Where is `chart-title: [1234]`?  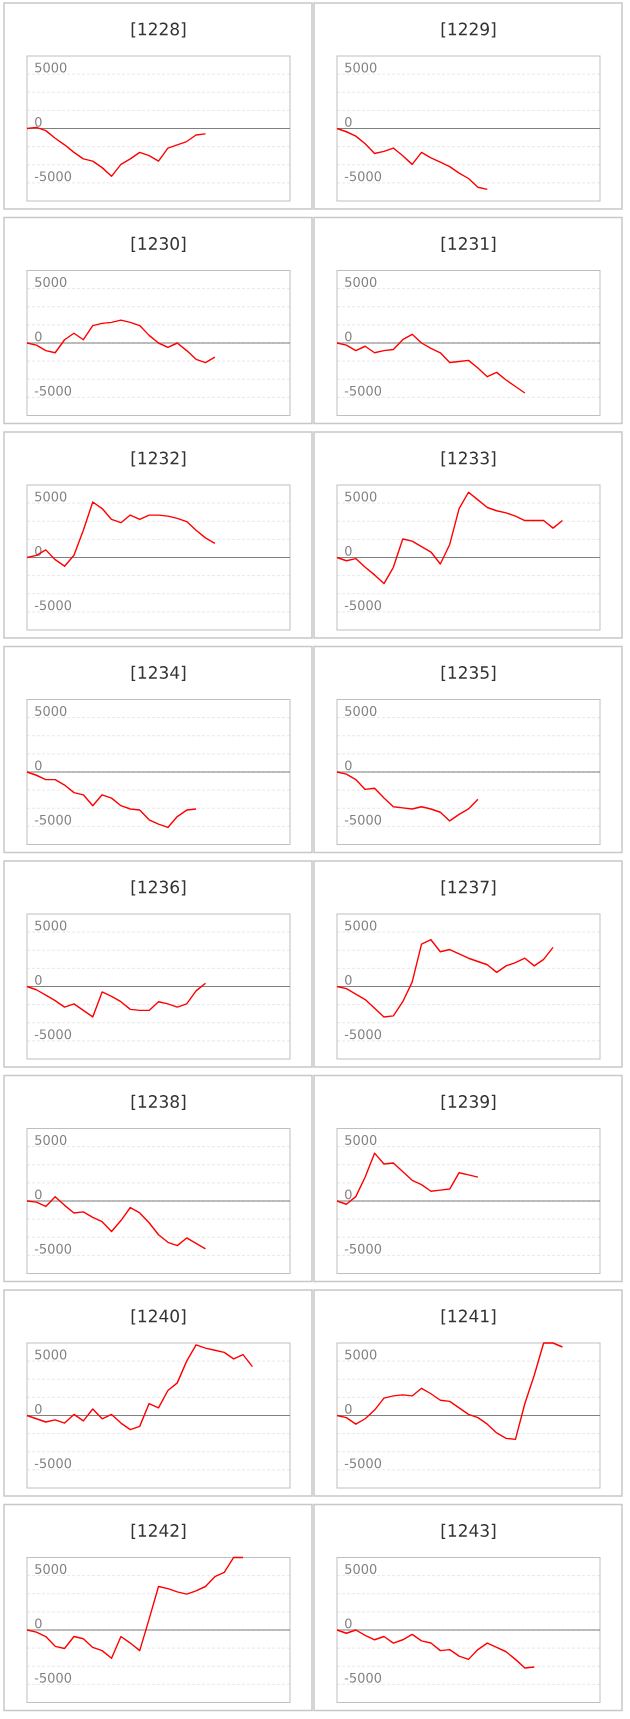
chart-title: [1234] is located at coordinates (158, 673).